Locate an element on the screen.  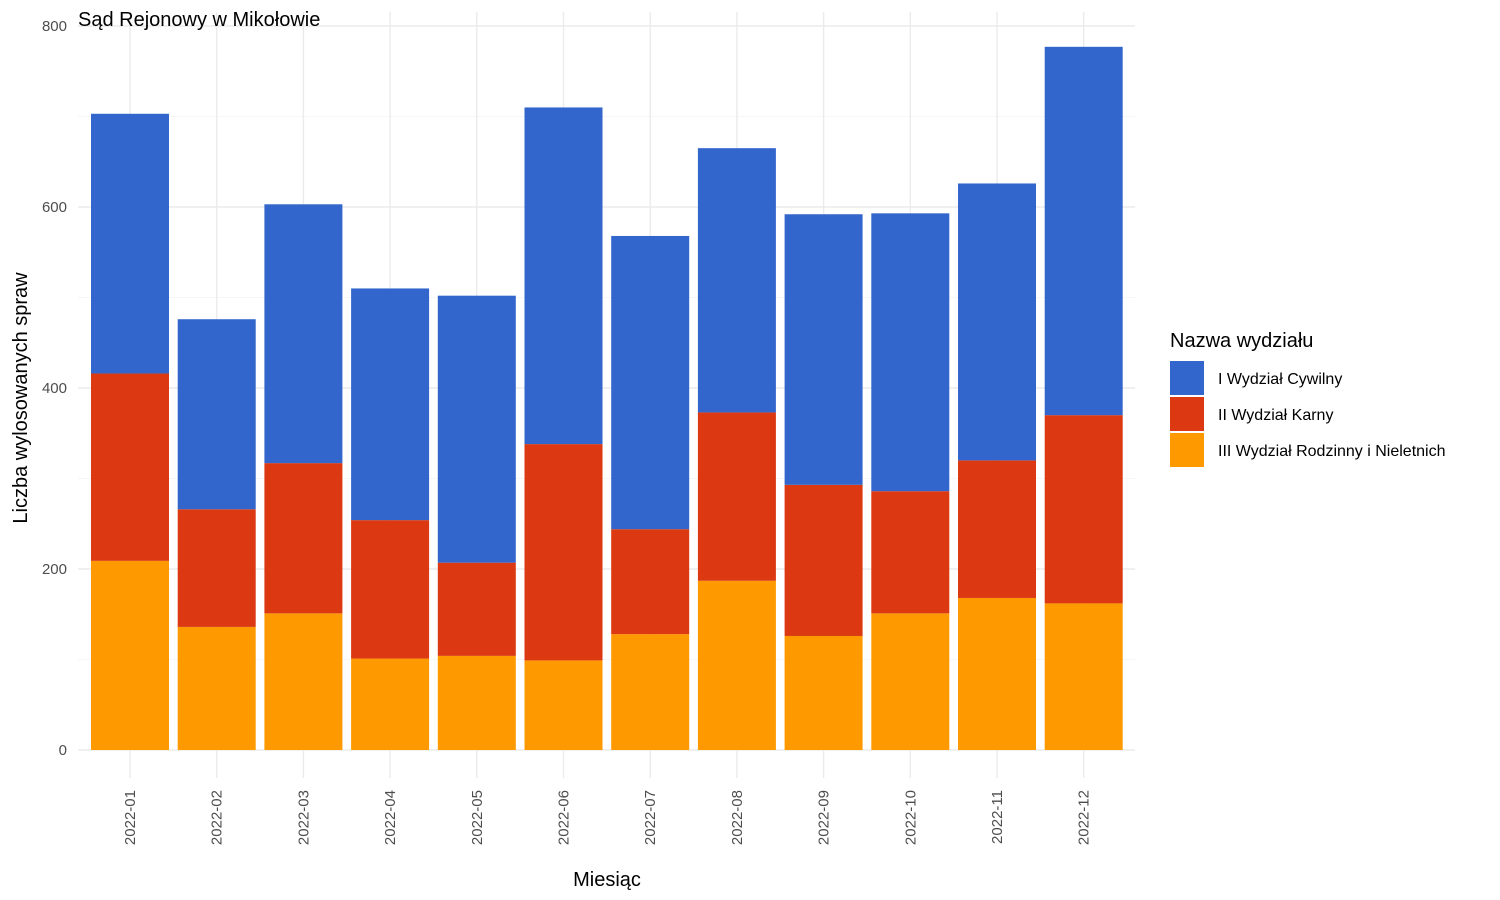
x-tick-label: 2022-03 is located at coordinates (303, 817).